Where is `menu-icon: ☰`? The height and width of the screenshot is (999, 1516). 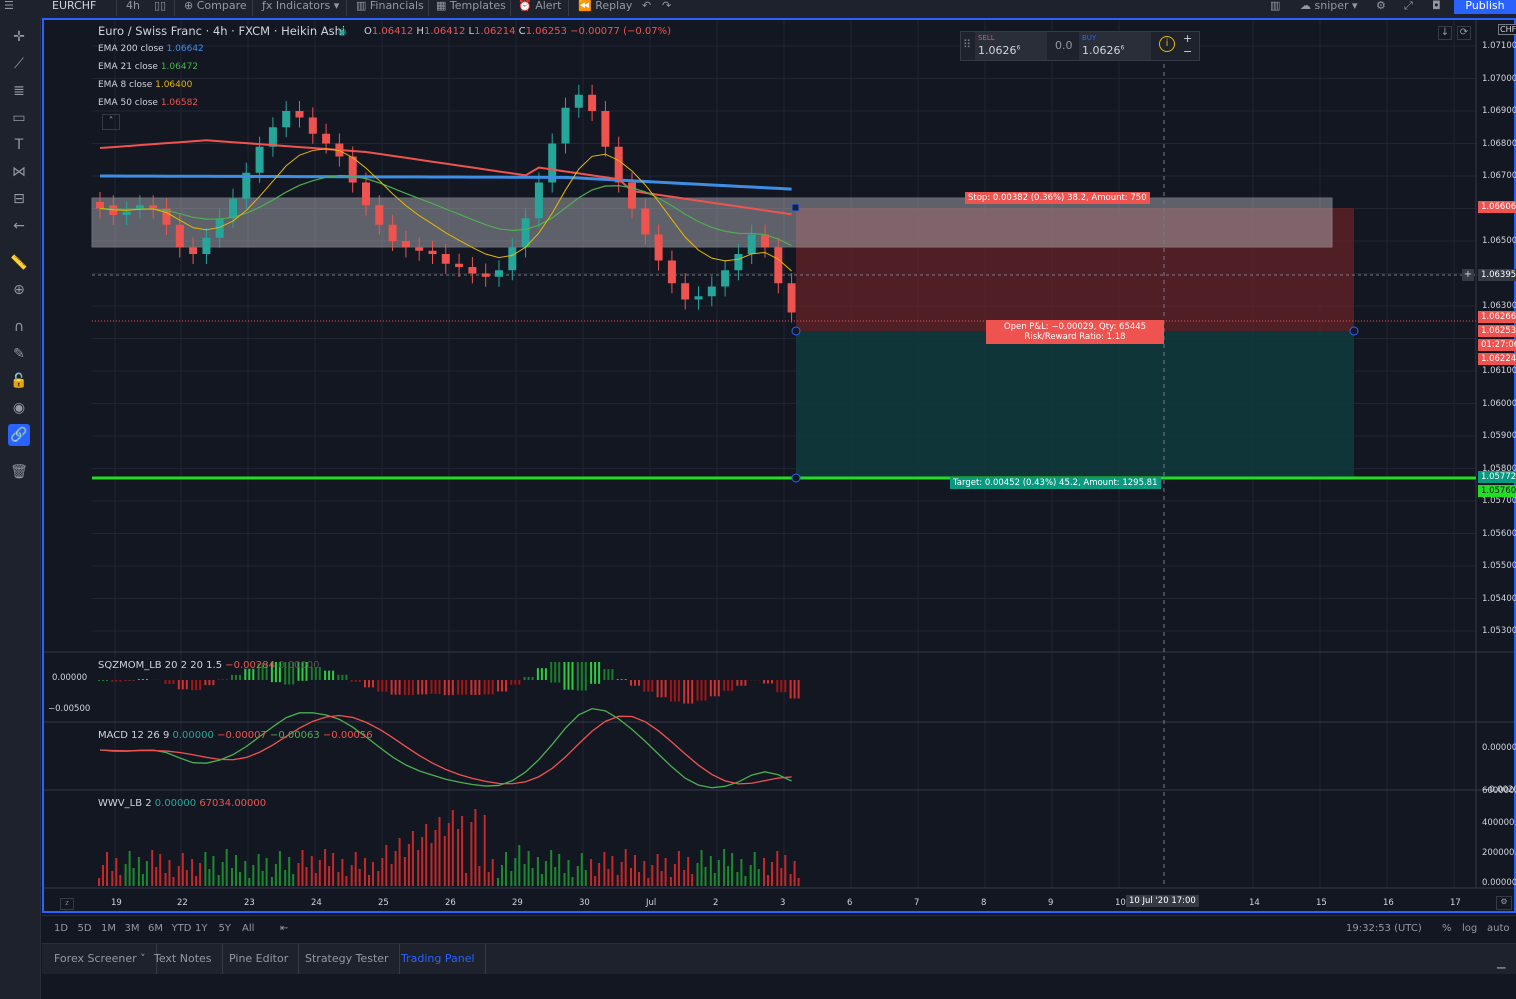 menu-icon: ☰ is located at coordinates (9, 6).